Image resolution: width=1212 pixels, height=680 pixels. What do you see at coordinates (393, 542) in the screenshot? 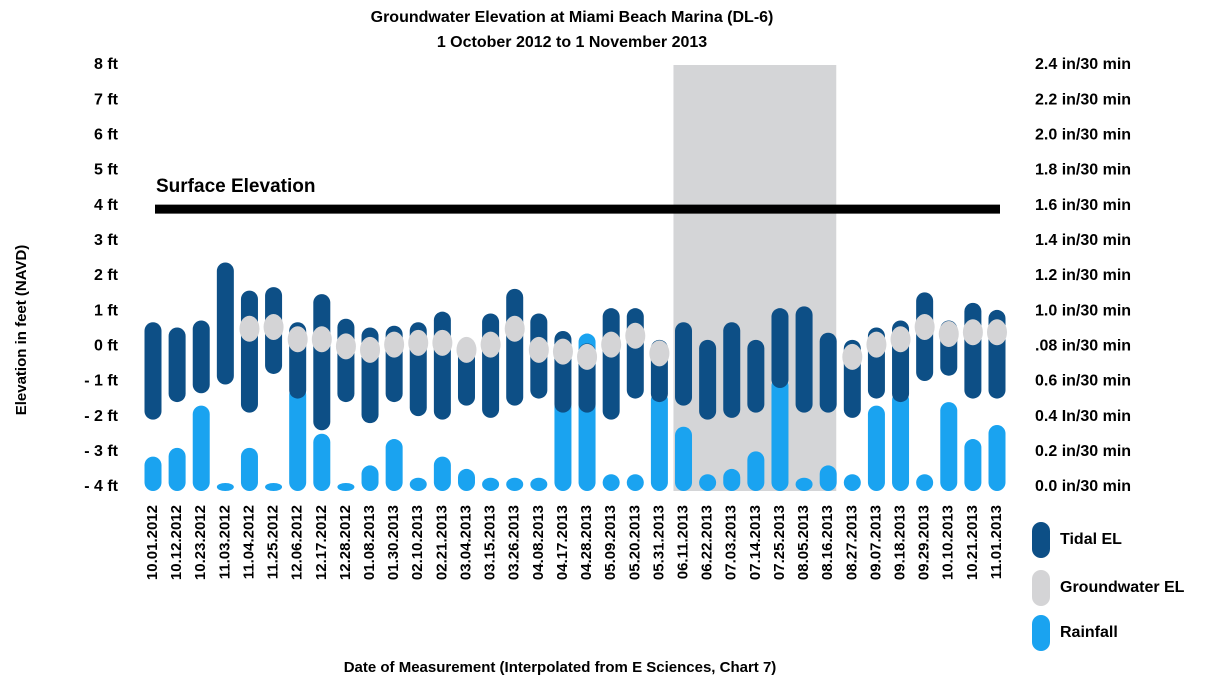
I see `x-tick-label: 01.30.2013` at bounding box center [393, 542].